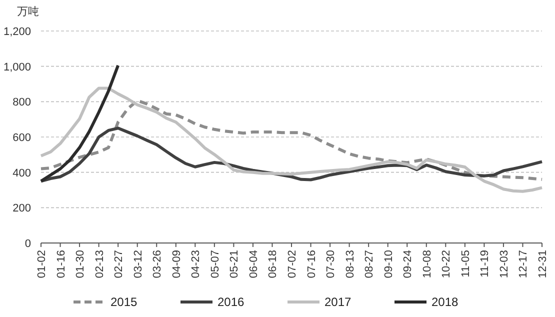 This screenshot has width=555, height=317. Describe the element at coordinates (21, 208) in the screenshot. I see `y-tick-label: 200` at that location.